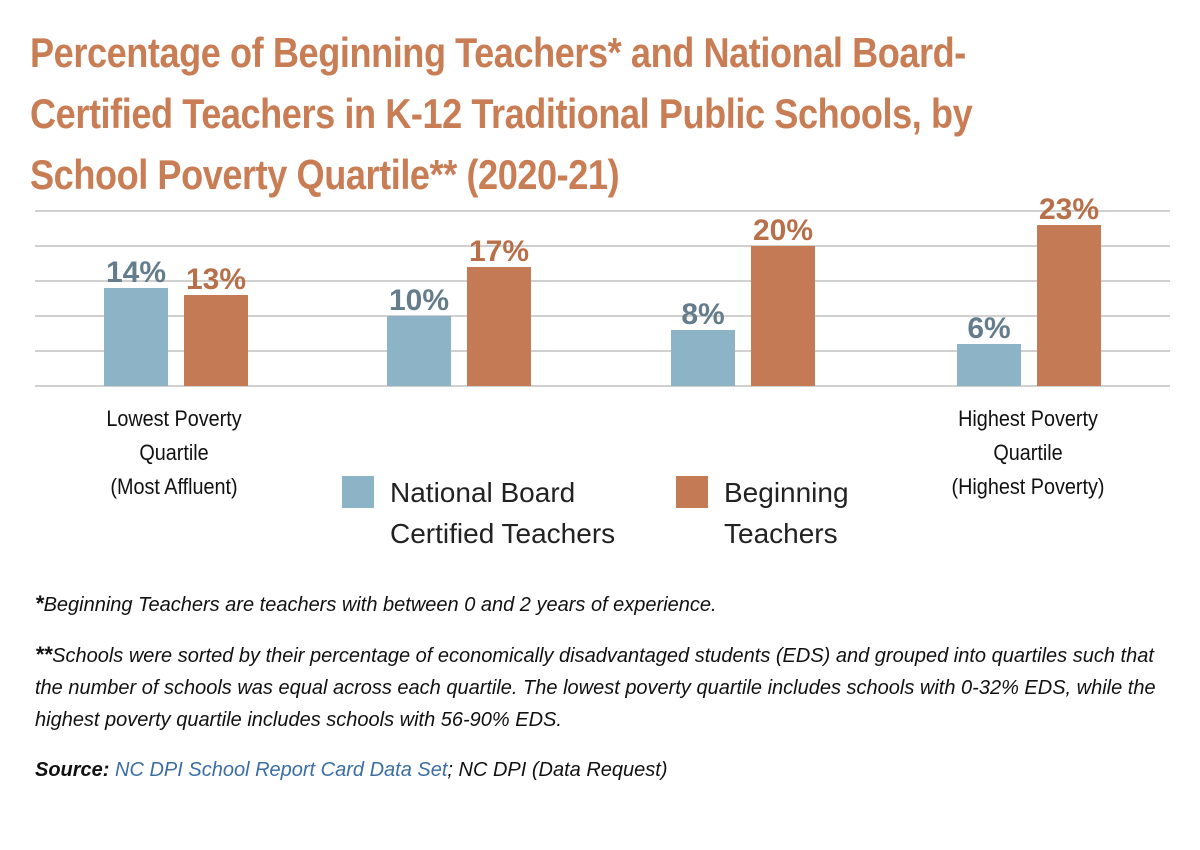 This screenshot has height=850, width=1200. Describe the element at coordinates (520, 513) in the screenshot. I see `legend-label-nbct: National Board Certified Teachers` at that location.